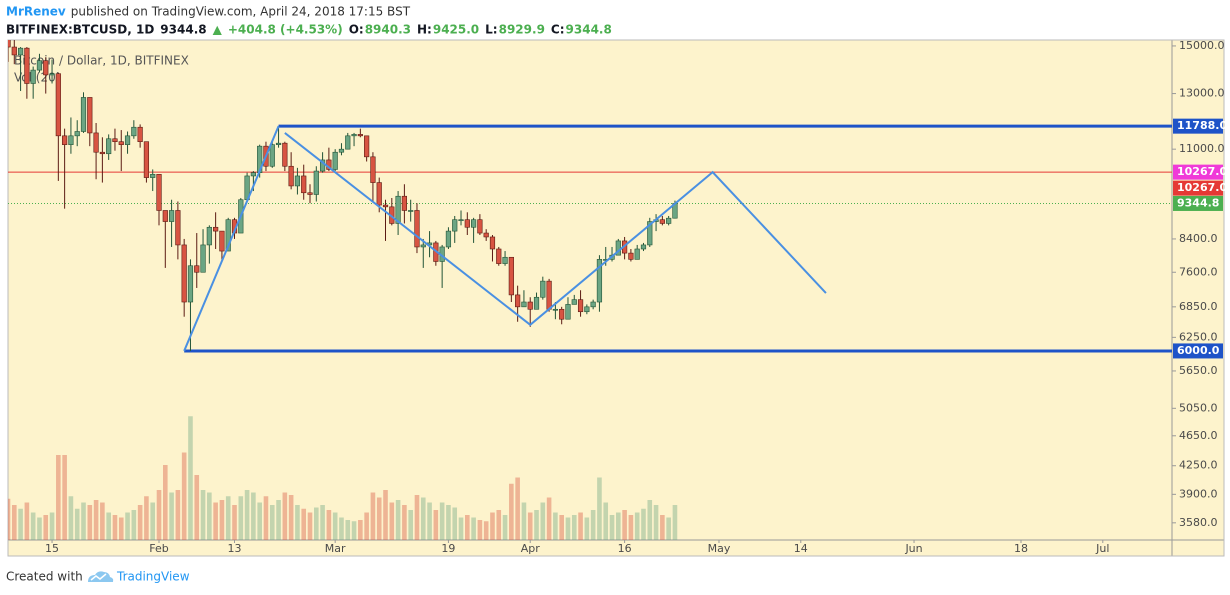 This screenshot has width=1230, height=595. Describe the element at coordinates (98, 577) in the screenshot. I see `logo-line` at that location.